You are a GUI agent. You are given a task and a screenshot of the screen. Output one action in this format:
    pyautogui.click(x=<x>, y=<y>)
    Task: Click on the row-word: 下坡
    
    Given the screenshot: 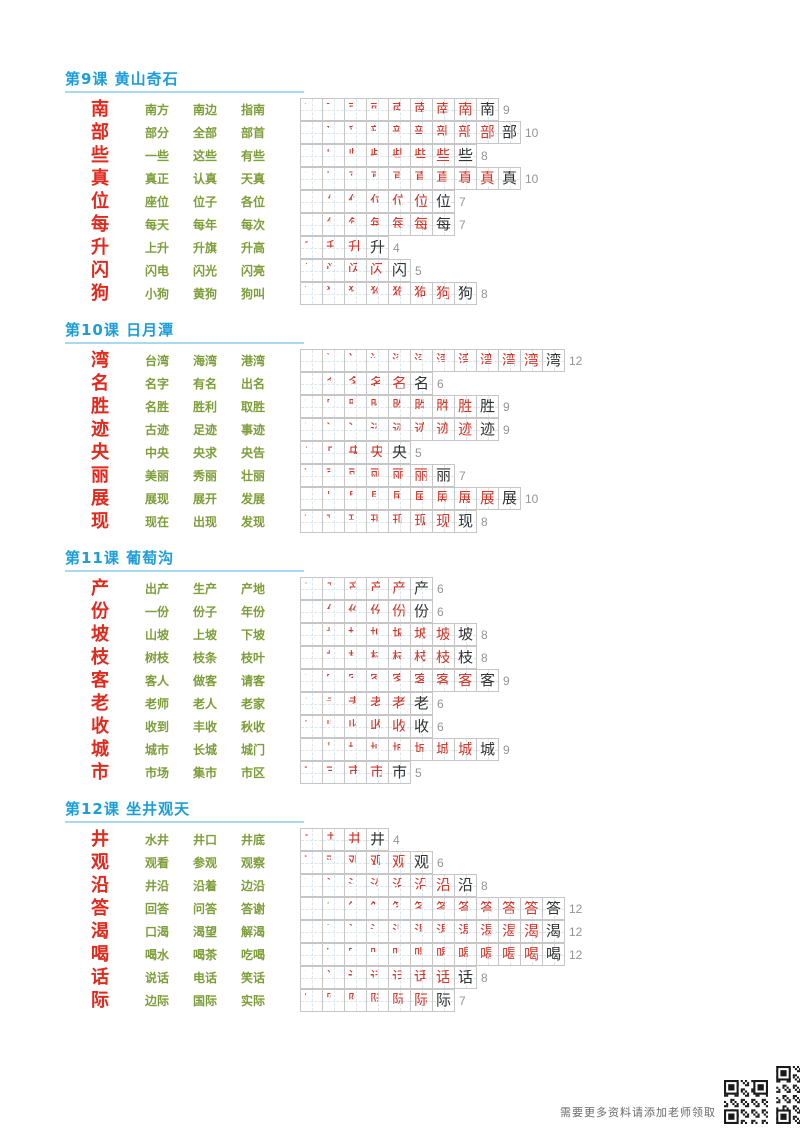 What is the action you would take?
    pyautogui.click(x=253, y=635)
    